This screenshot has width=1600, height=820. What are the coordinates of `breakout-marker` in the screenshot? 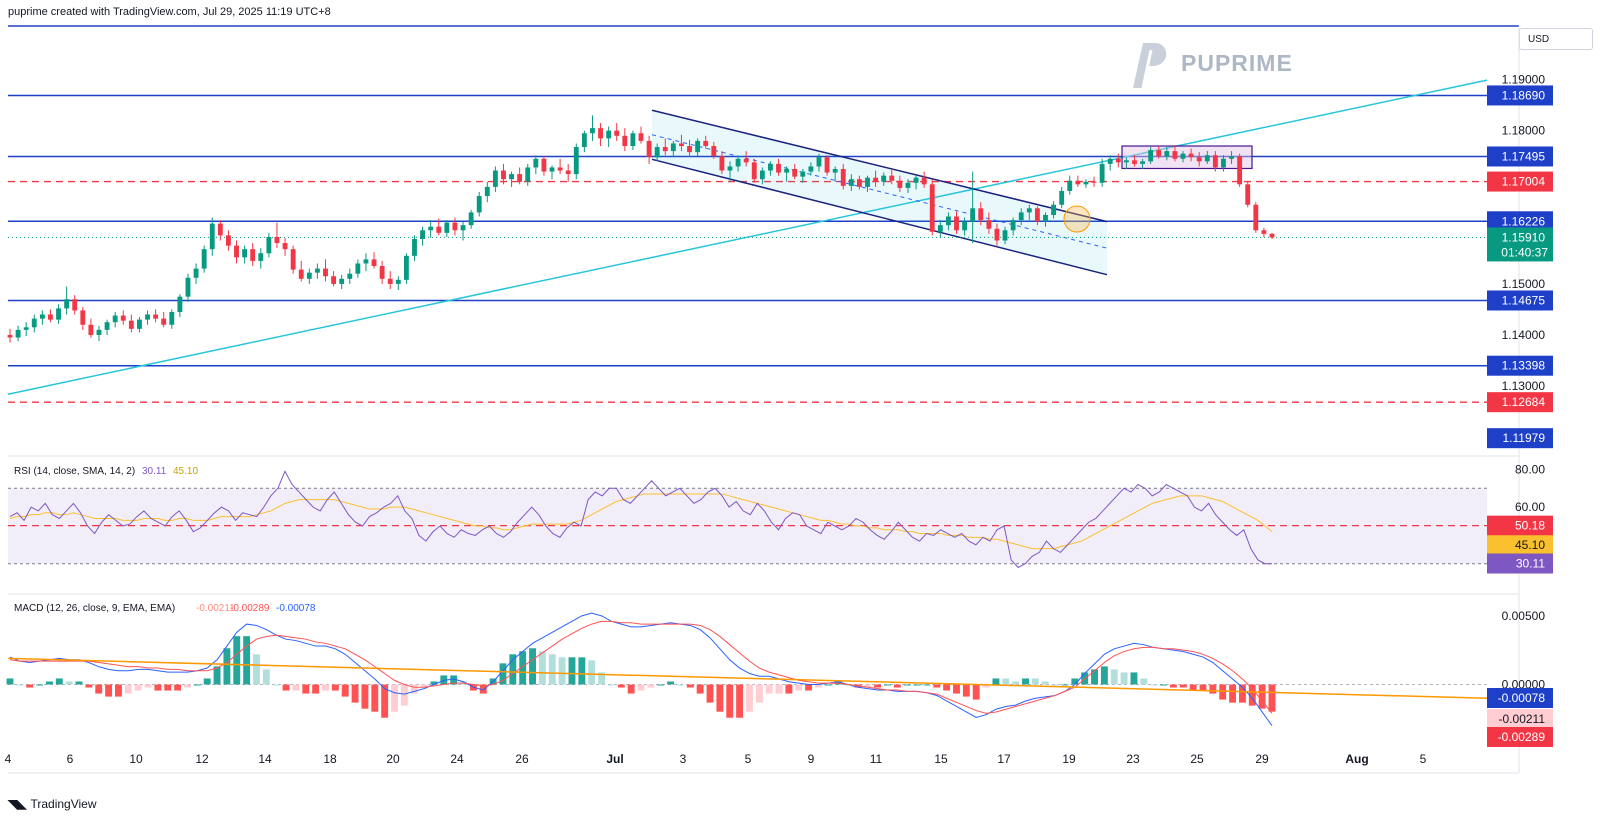 It's located at (1077, 219).